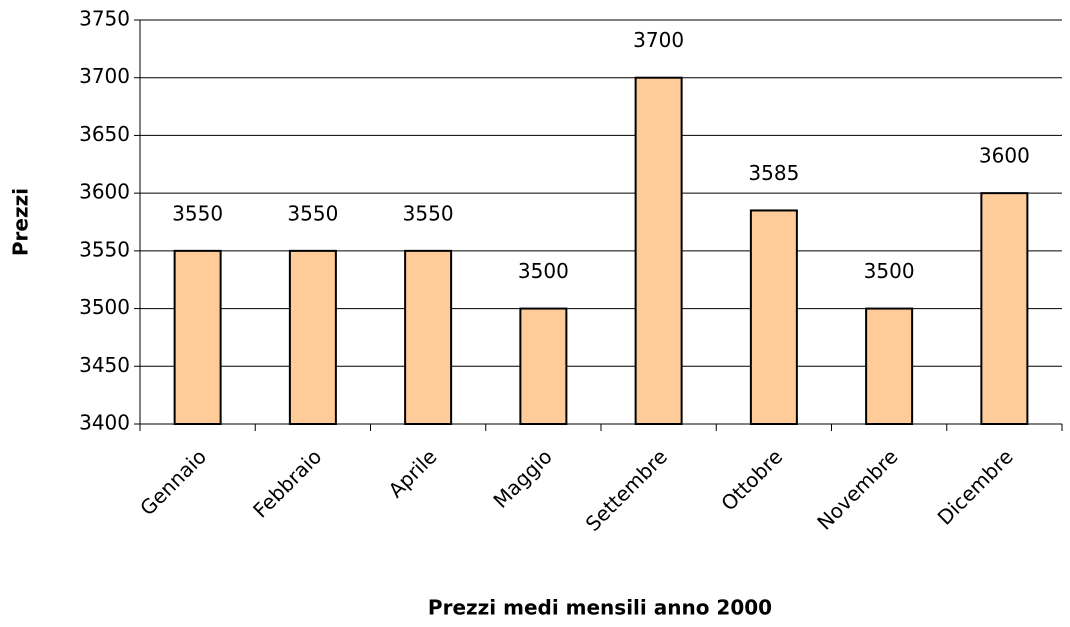  I want to click on y-tick-label: 3600, so click(104, 192).